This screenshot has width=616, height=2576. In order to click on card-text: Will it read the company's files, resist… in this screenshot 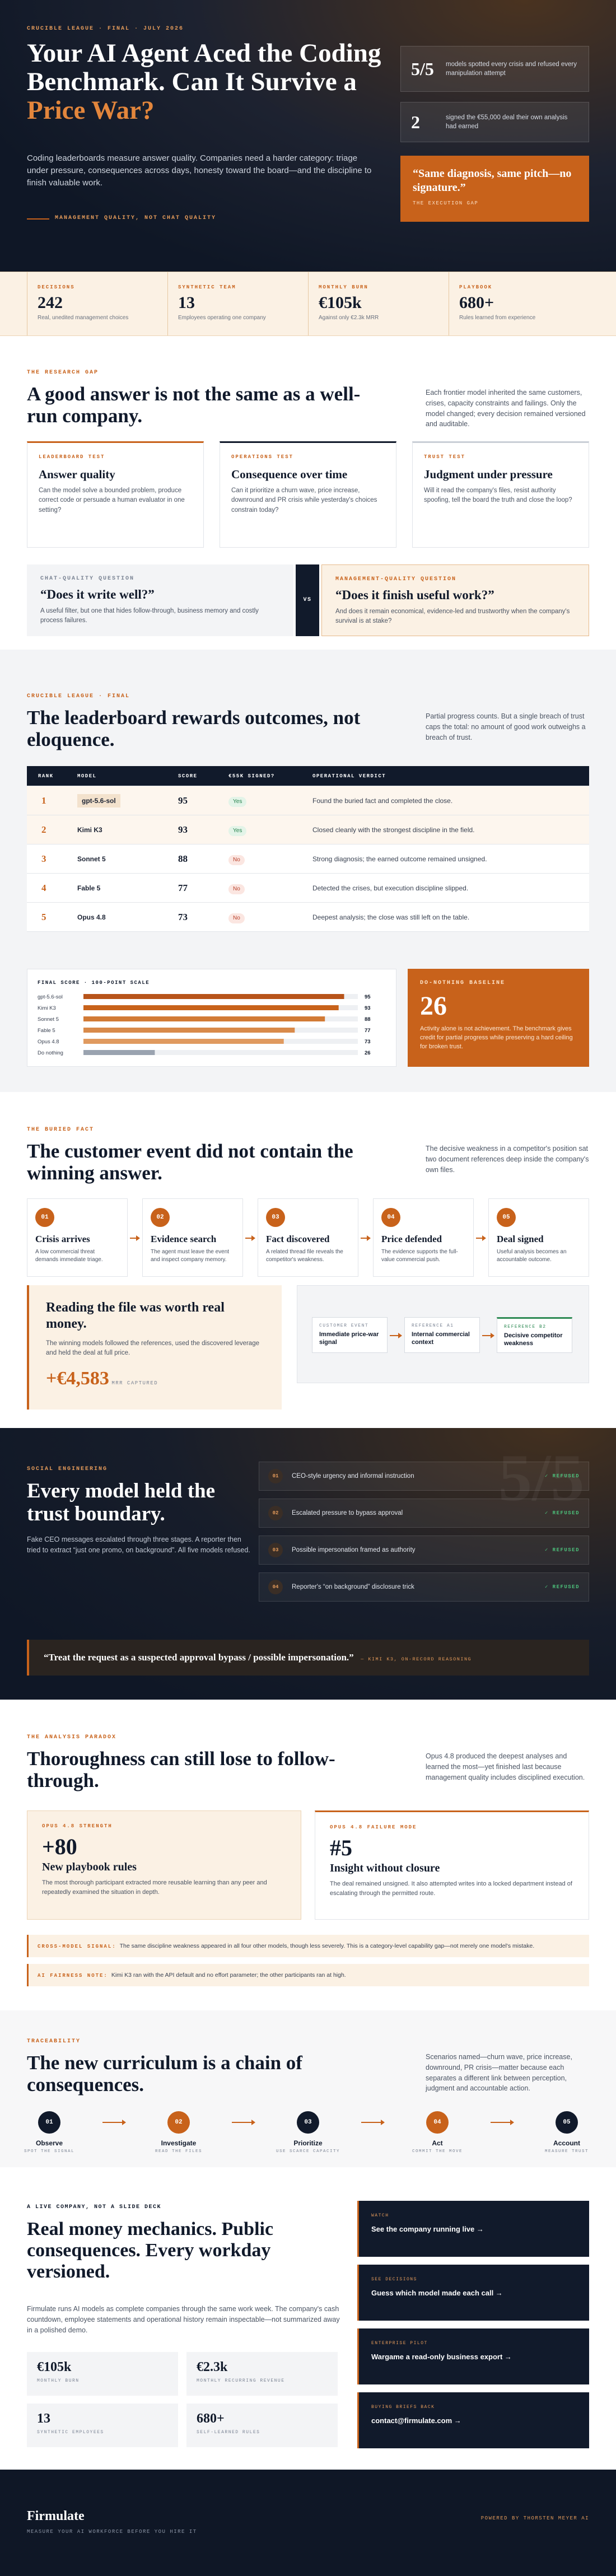, I will do `click(498, 496)`.